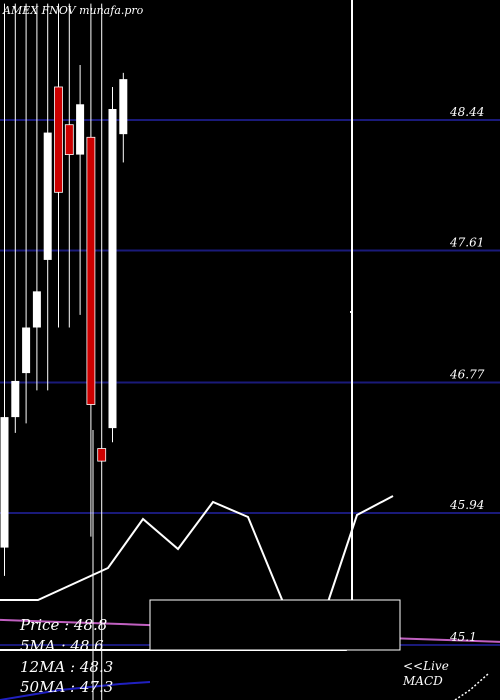 The width and height of the screenshot is (500, 700). Describe the element at coordinates (466, 242) in the screenshot. I see `y-tick-label: 47.61` at that location.